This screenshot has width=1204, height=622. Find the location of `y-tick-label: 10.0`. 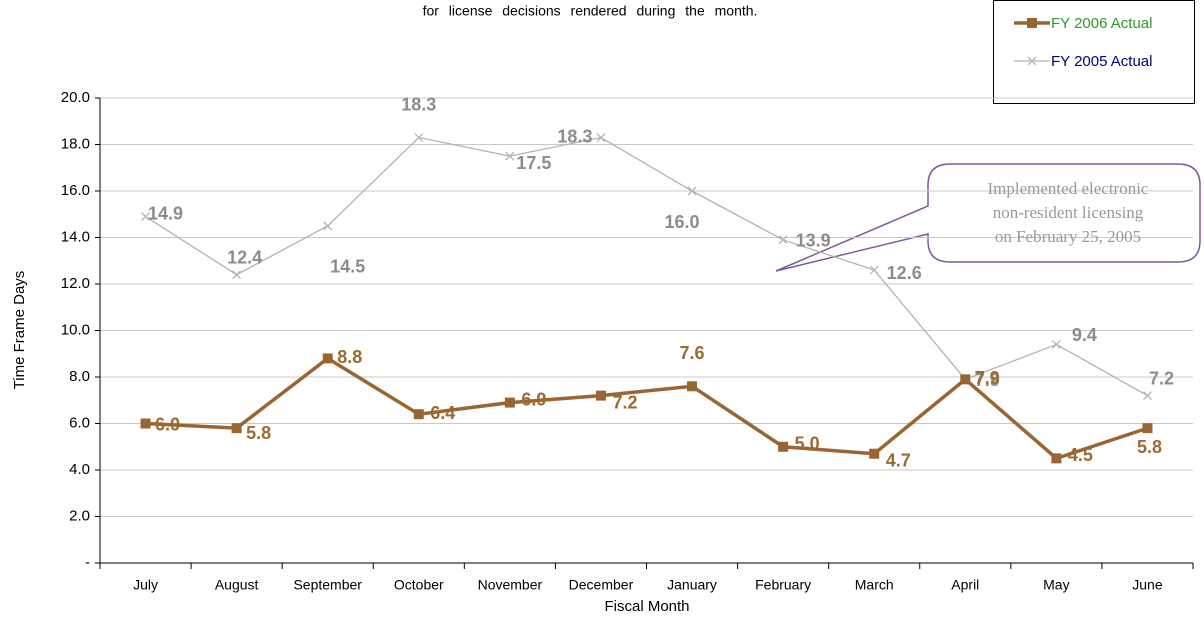

y-tick-label: 10.0 is located at coordinates (75, 329).